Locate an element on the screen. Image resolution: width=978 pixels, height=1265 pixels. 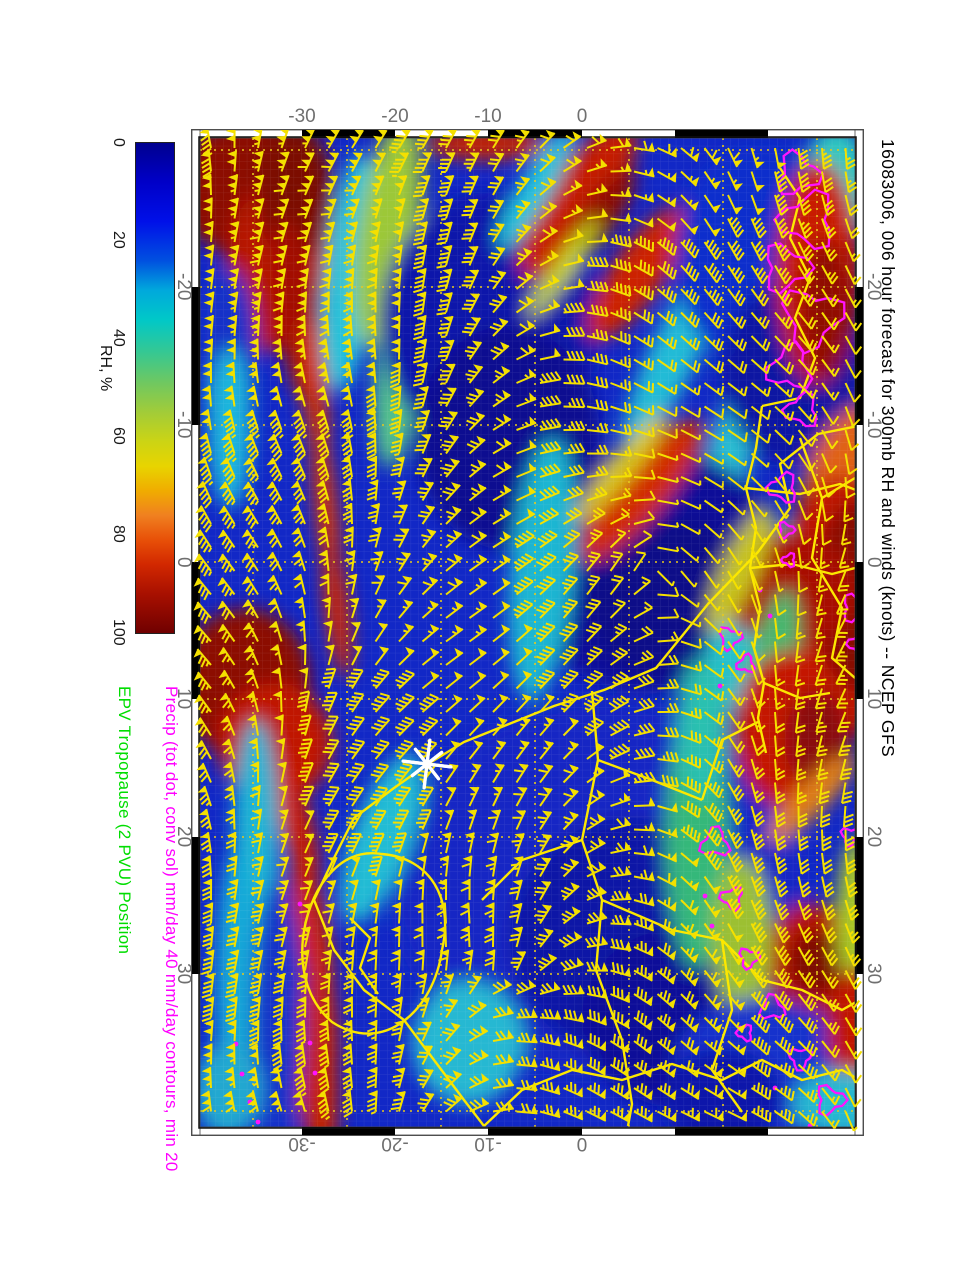
colorbar-tick-40: 40 is located at coordinates (118, 338).